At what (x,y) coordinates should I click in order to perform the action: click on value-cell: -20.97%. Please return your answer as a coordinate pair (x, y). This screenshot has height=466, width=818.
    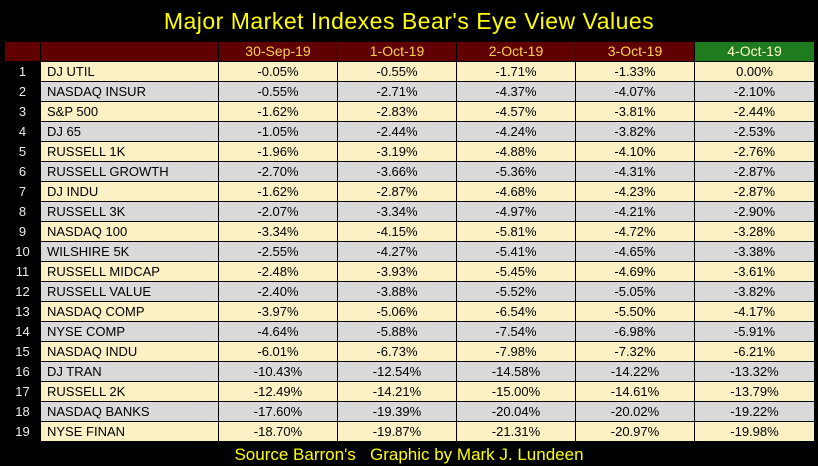
    Looking at the image, I should click on (635, 431).